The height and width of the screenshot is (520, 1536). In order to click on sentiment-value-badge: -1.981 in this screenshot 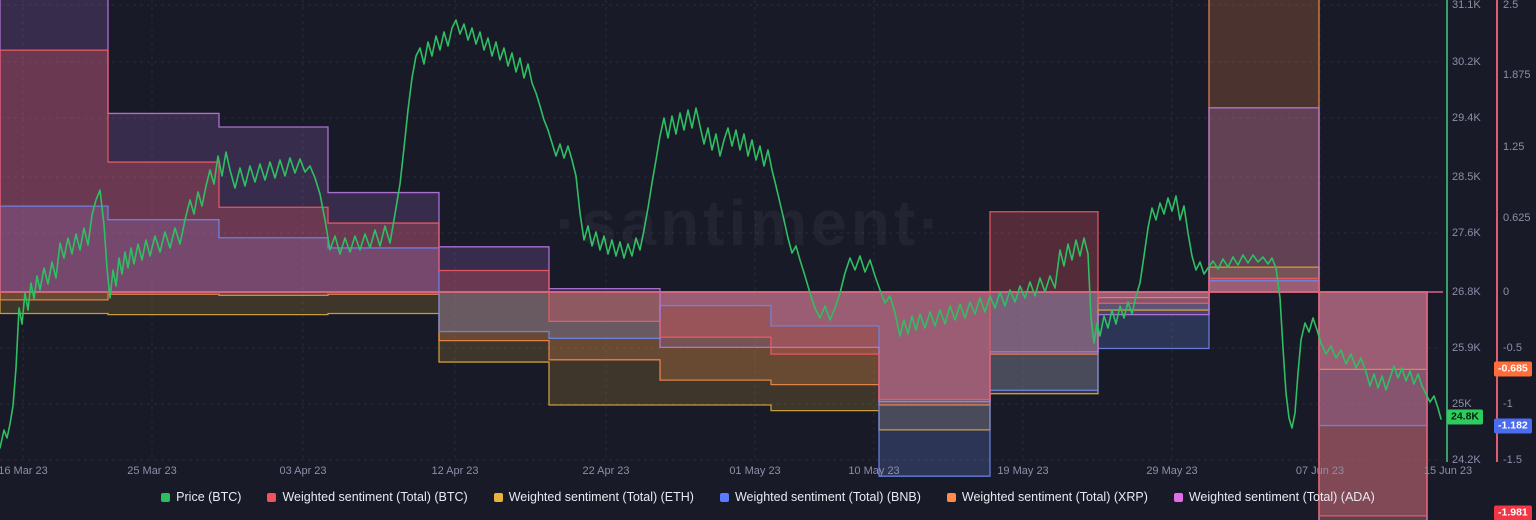, I will do `click(1513, 512)`.